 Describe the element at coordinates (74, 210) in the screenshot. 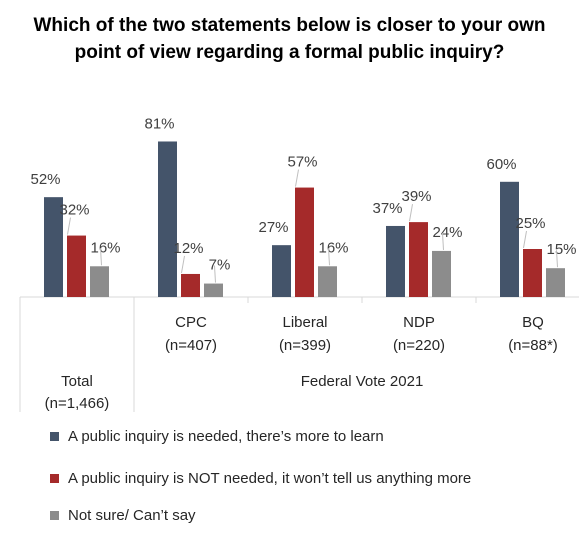

I see `data-label: 32%` at that location.